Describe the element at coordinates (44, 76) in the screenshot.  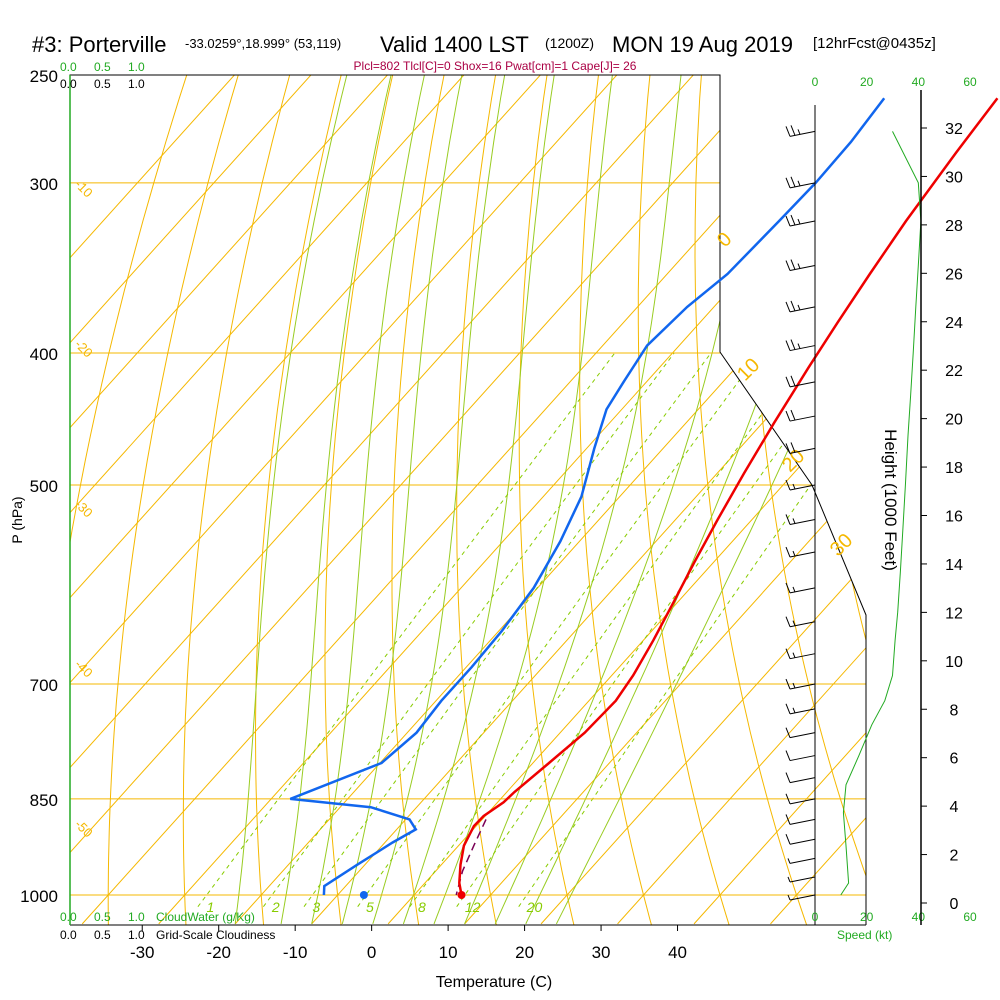
I see `pressure-tick-label: 250` at that location.